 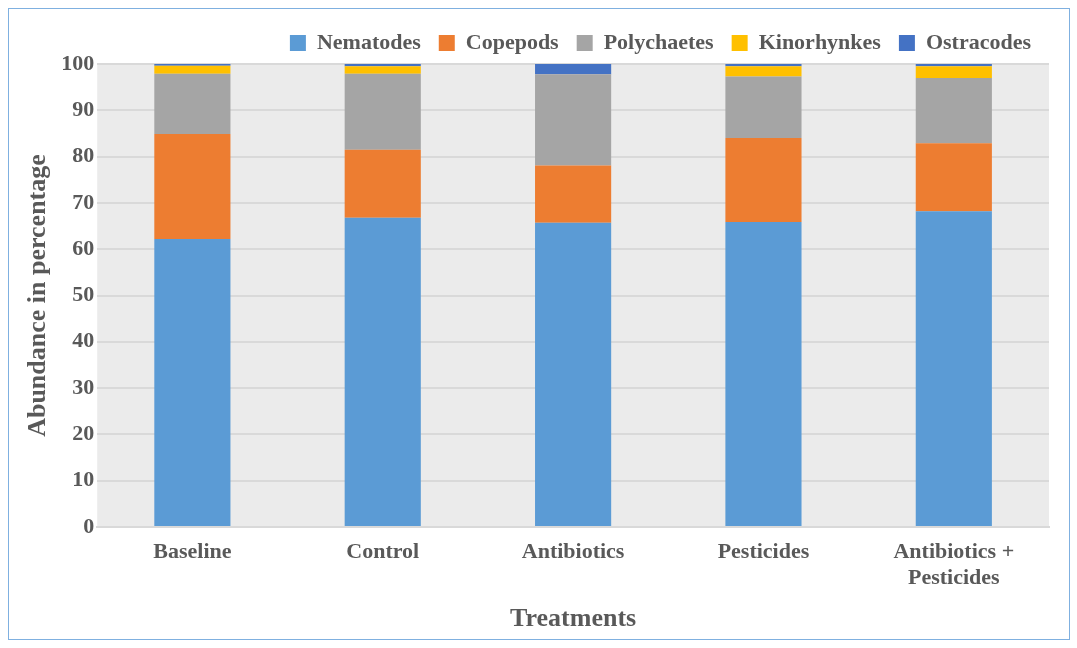 I want to click on x-tick-label: Antibiotics, so click(x=573, y=550).